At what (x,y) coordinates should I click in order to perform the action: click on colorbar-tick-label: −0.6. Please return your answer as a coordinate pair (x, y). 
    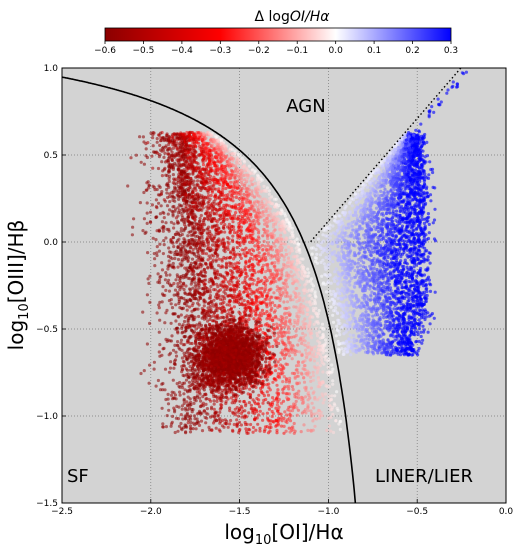
    Looking at the image, I should click on (105, 51).